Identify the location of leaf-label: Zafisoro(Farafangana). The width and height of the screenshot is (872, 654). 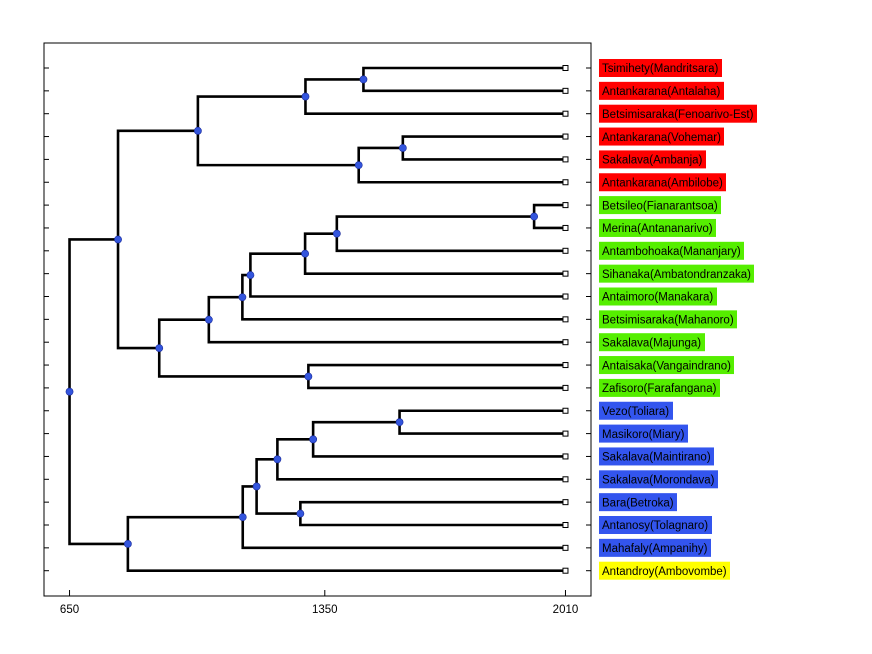
(659, 389).